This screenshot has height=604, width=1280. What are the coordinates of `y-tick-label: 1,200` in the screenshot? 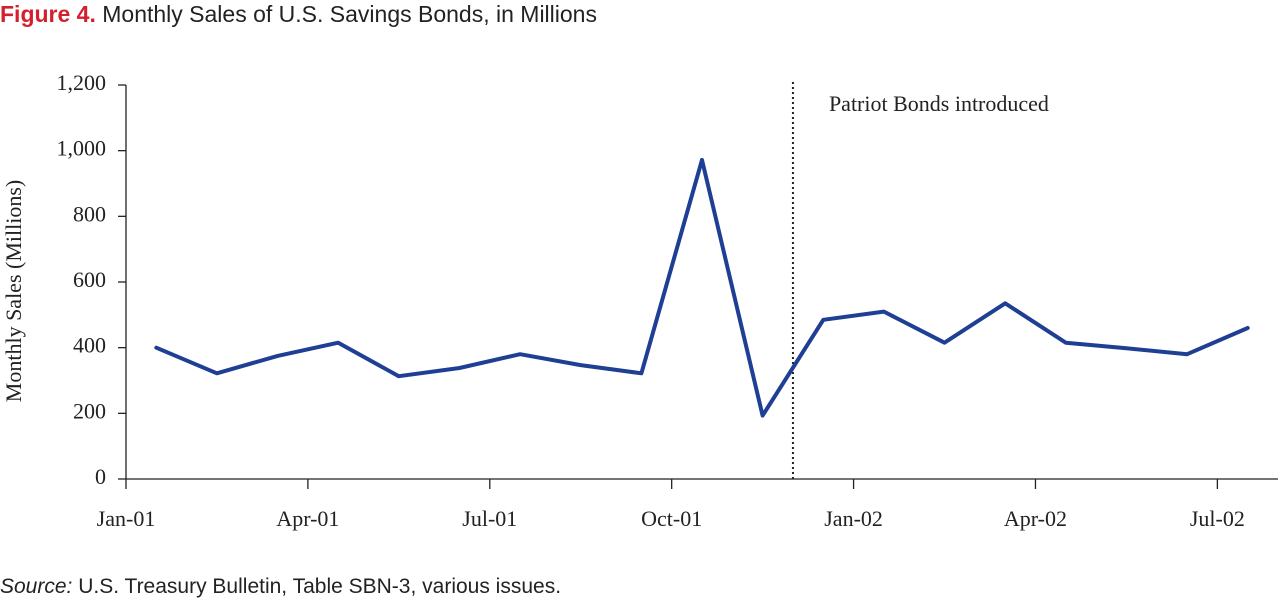 It's located at (82, 82).